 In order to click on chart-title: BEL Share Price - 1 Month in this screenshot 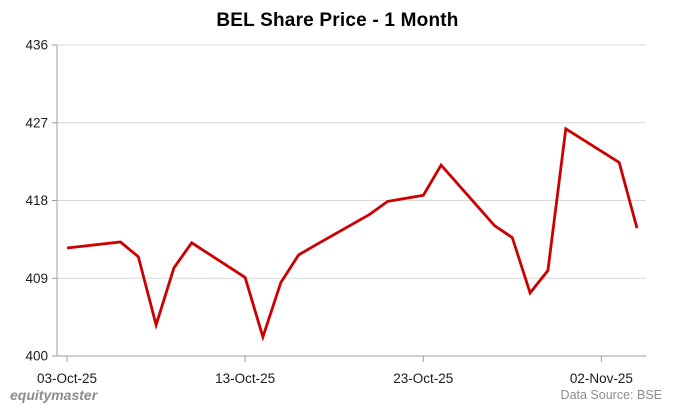, I will do `click(337, 20)`.